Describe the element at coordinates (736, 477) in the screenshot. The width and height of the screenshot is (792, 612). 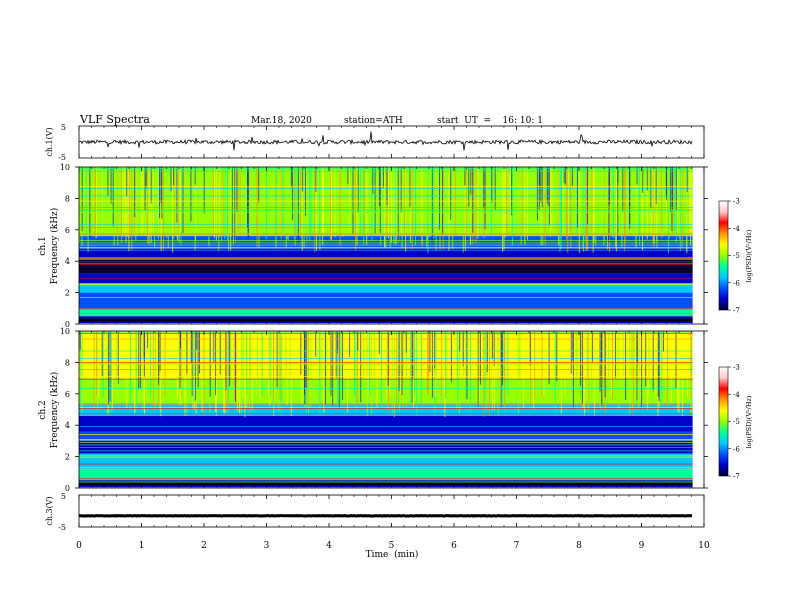
I see `colorbar-tick-label: -7` at that location.